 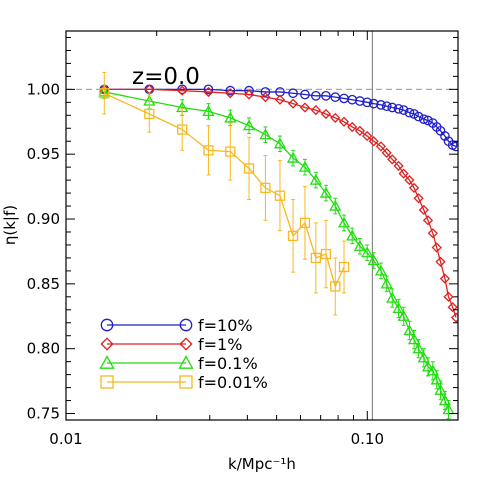 What do you see at coordinates (233, 382) in the screenshot?
I see `legend-label: f=0.01%` at bounding box center [233, 382].